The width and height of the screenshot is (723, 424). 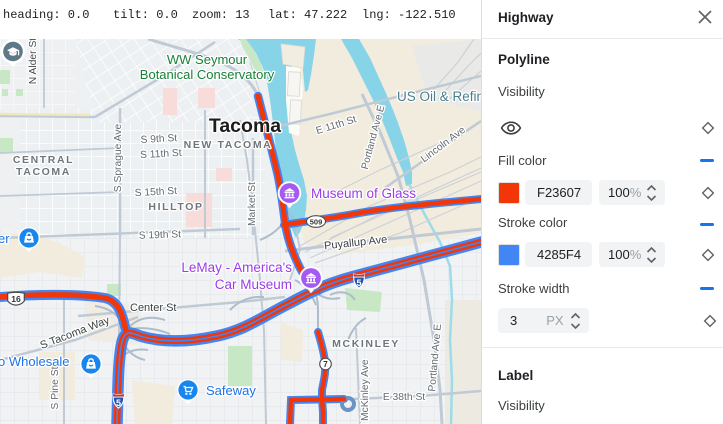 What do you see at coordinates (366, 344) in the screenshot?
I see `svg-text: MCKINLEY` at bounding box center [366, 344].